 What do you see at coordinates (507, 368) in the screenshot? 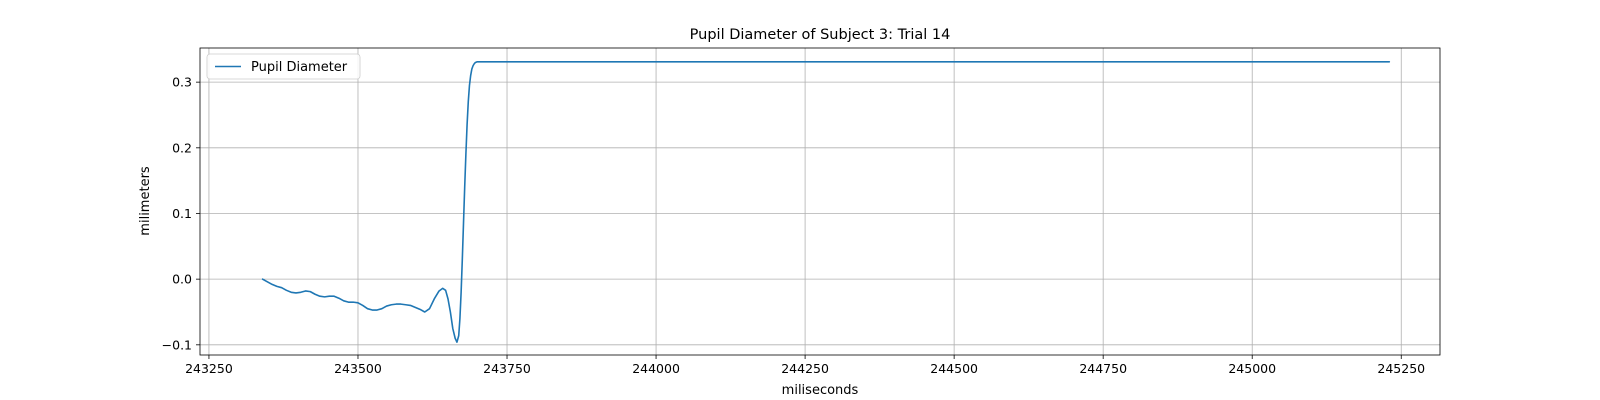
I see `x-tick-label: 243750` at bounding box center [507, 368].